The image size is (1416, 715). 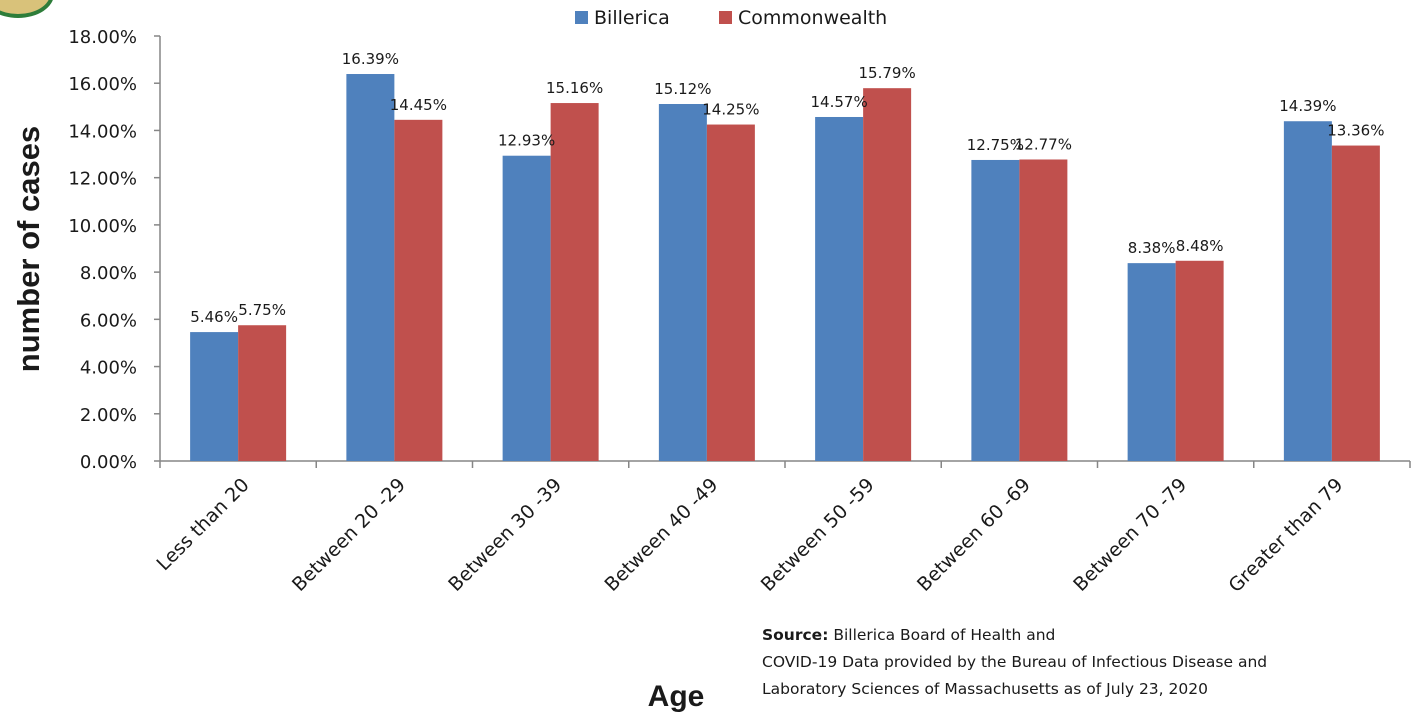 What do you see at coordinates (1307, 106) in the screenshot?
I see `data-label-billerica-7: 14.39%` at bounding box center [1307, 106].